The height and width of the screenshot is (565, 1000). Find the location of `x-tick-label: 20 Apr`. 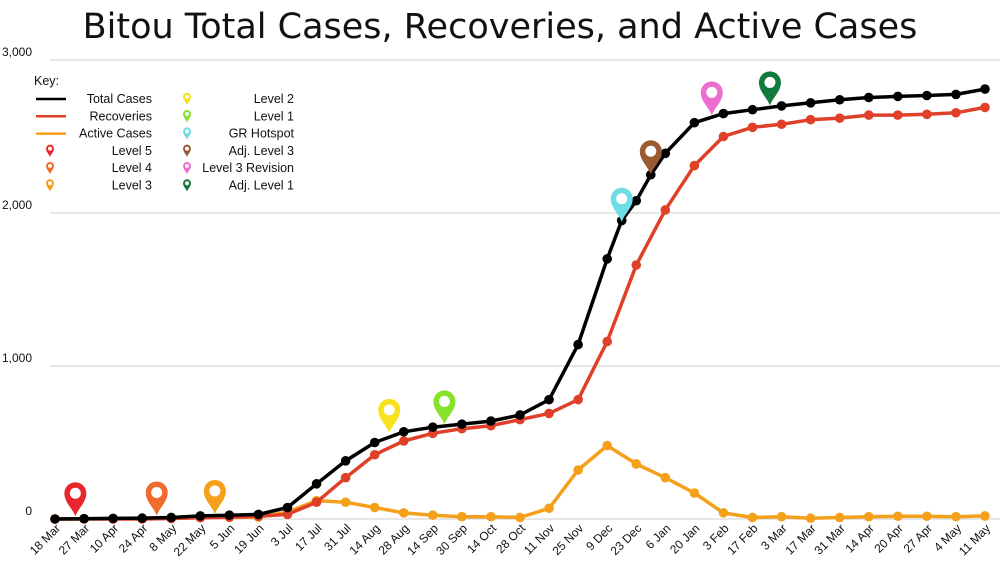

x-tick-label: 20 Apr is located at coordinates (888, 538).